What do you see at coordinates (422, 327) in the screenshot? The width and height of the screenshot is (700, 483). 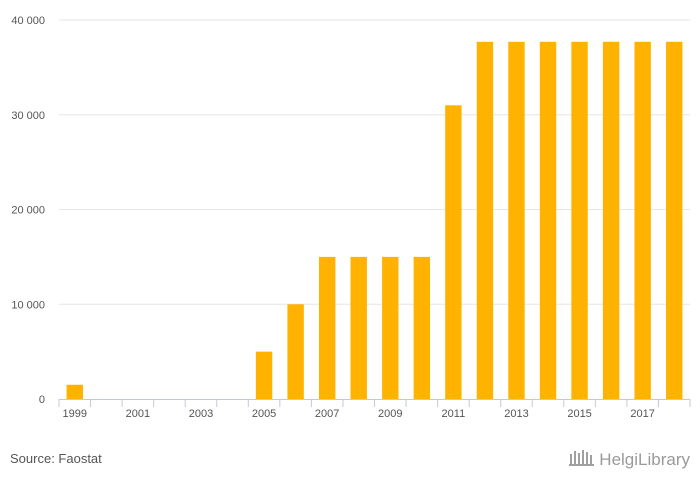 I see `bar-2010` at bounding box center [422, 327].